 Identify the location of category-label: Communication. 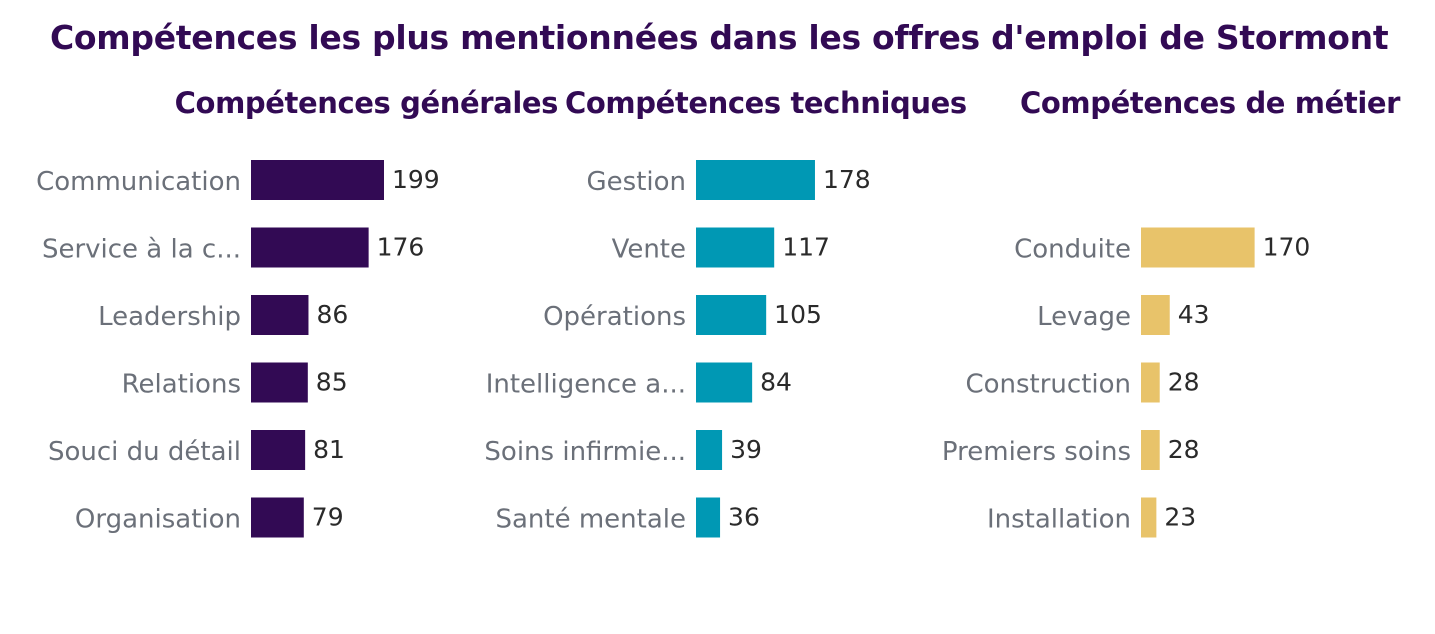
(138, 182).